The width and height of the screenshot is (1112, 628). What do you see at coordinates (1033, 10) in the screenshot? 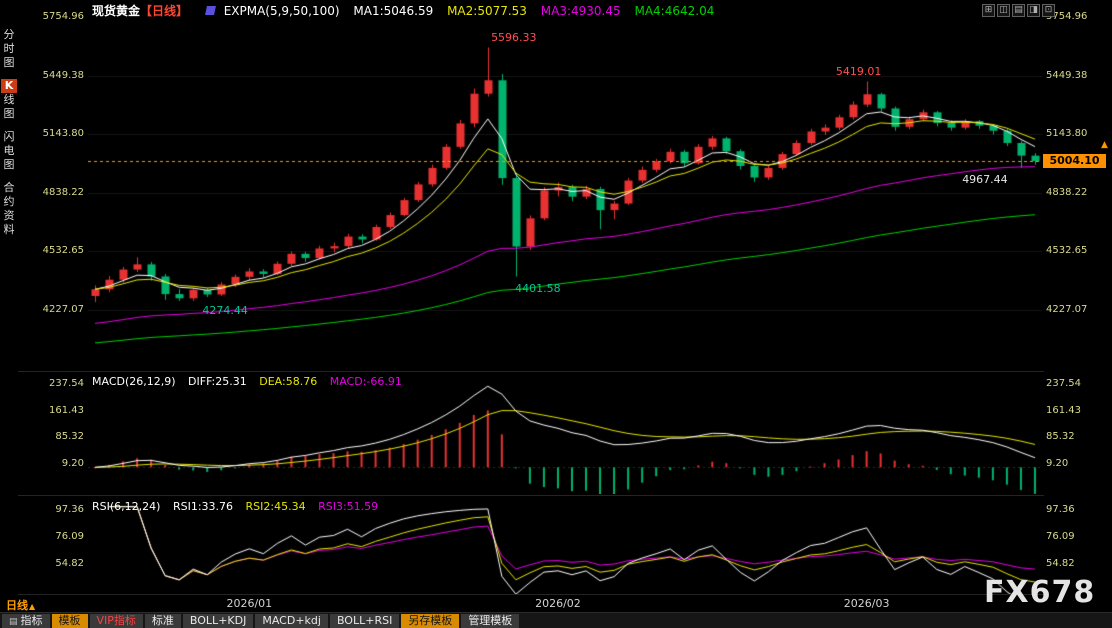
I see `half-pane-icon: ◨` at bounding box center [1033, 10].